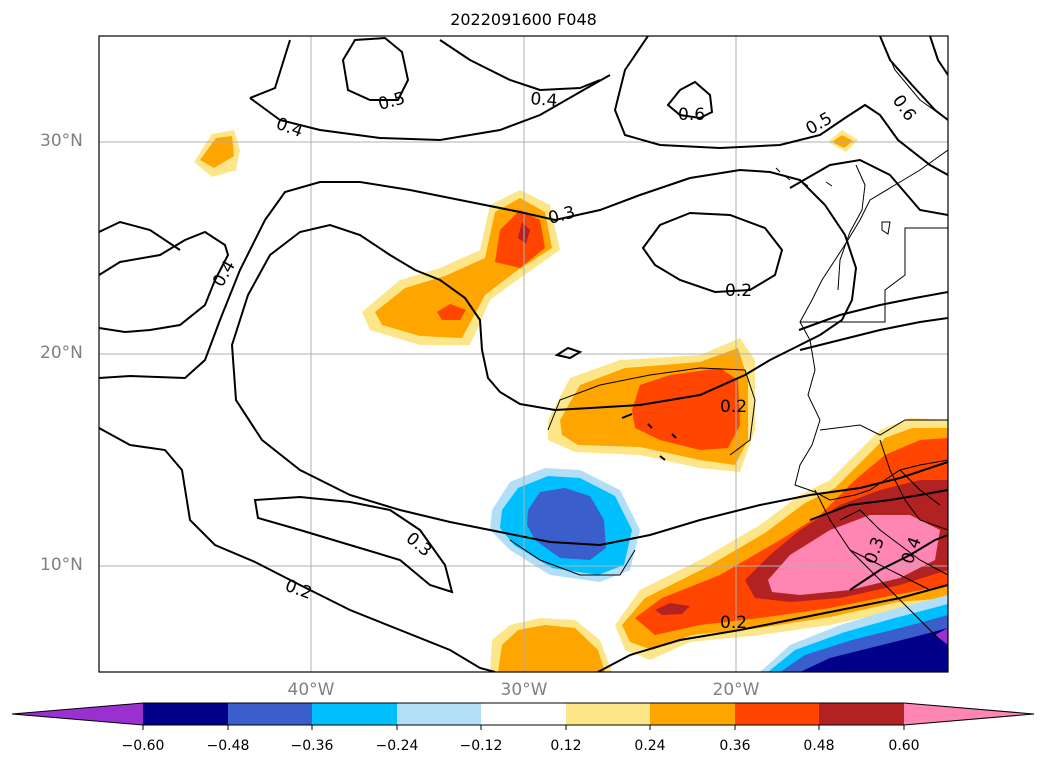  Describe the element at coordinates (228, 746) in the screenshot. I see `colorbar-tick-label: −0.48` at that location.